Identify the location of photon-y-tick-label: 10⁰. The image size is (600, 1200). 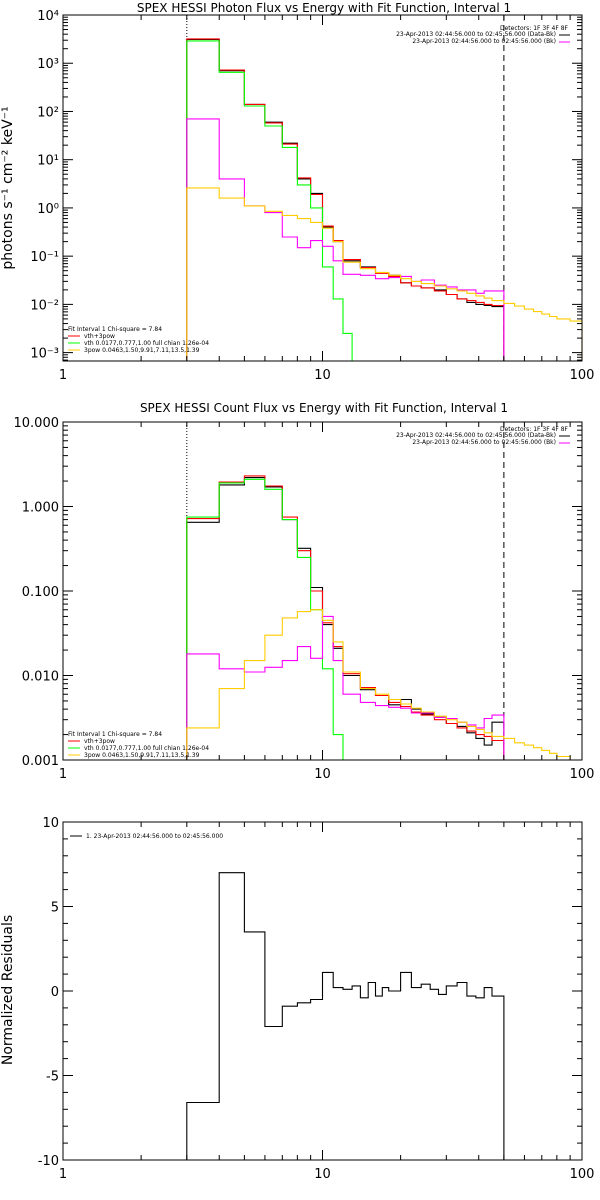
(48, 209).